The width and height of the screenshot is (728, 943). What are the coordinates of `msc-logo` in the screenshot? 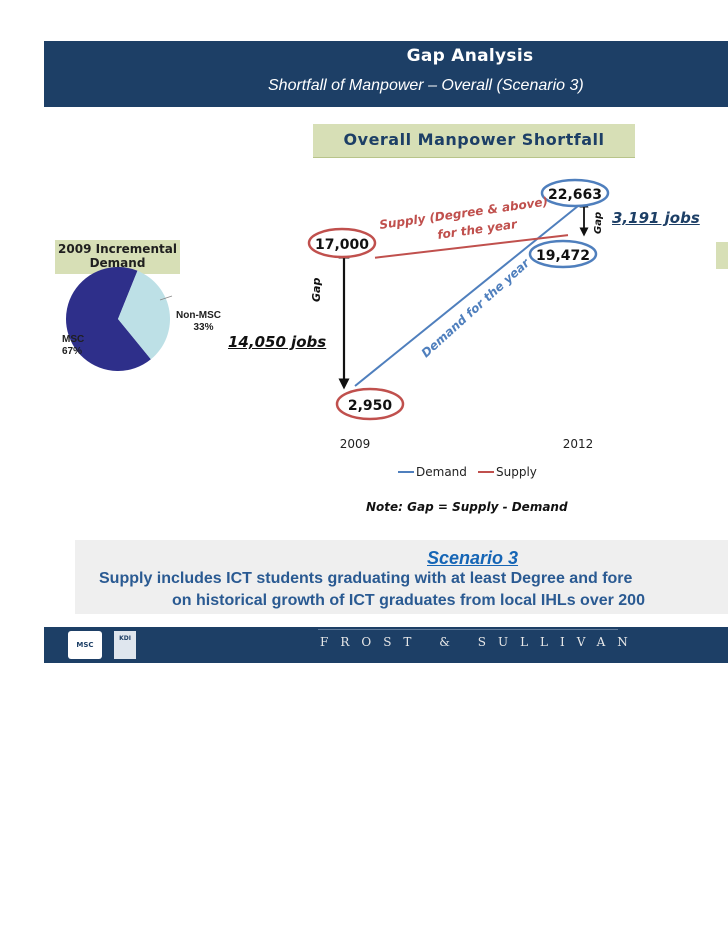 It's located at (85, 645).